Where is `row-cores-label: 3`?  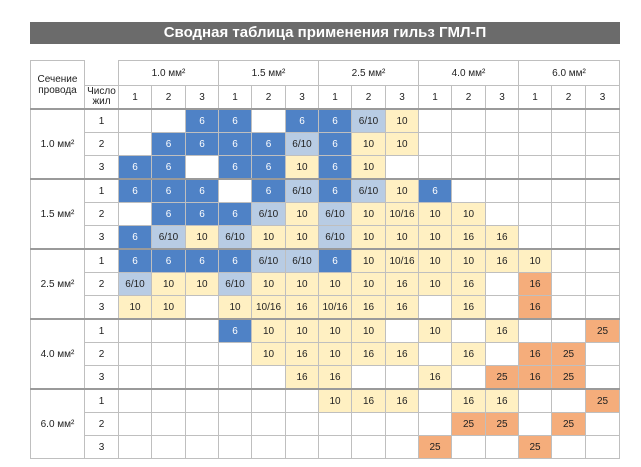 row-cores-label: 3 is located at coordinates (101, 167).